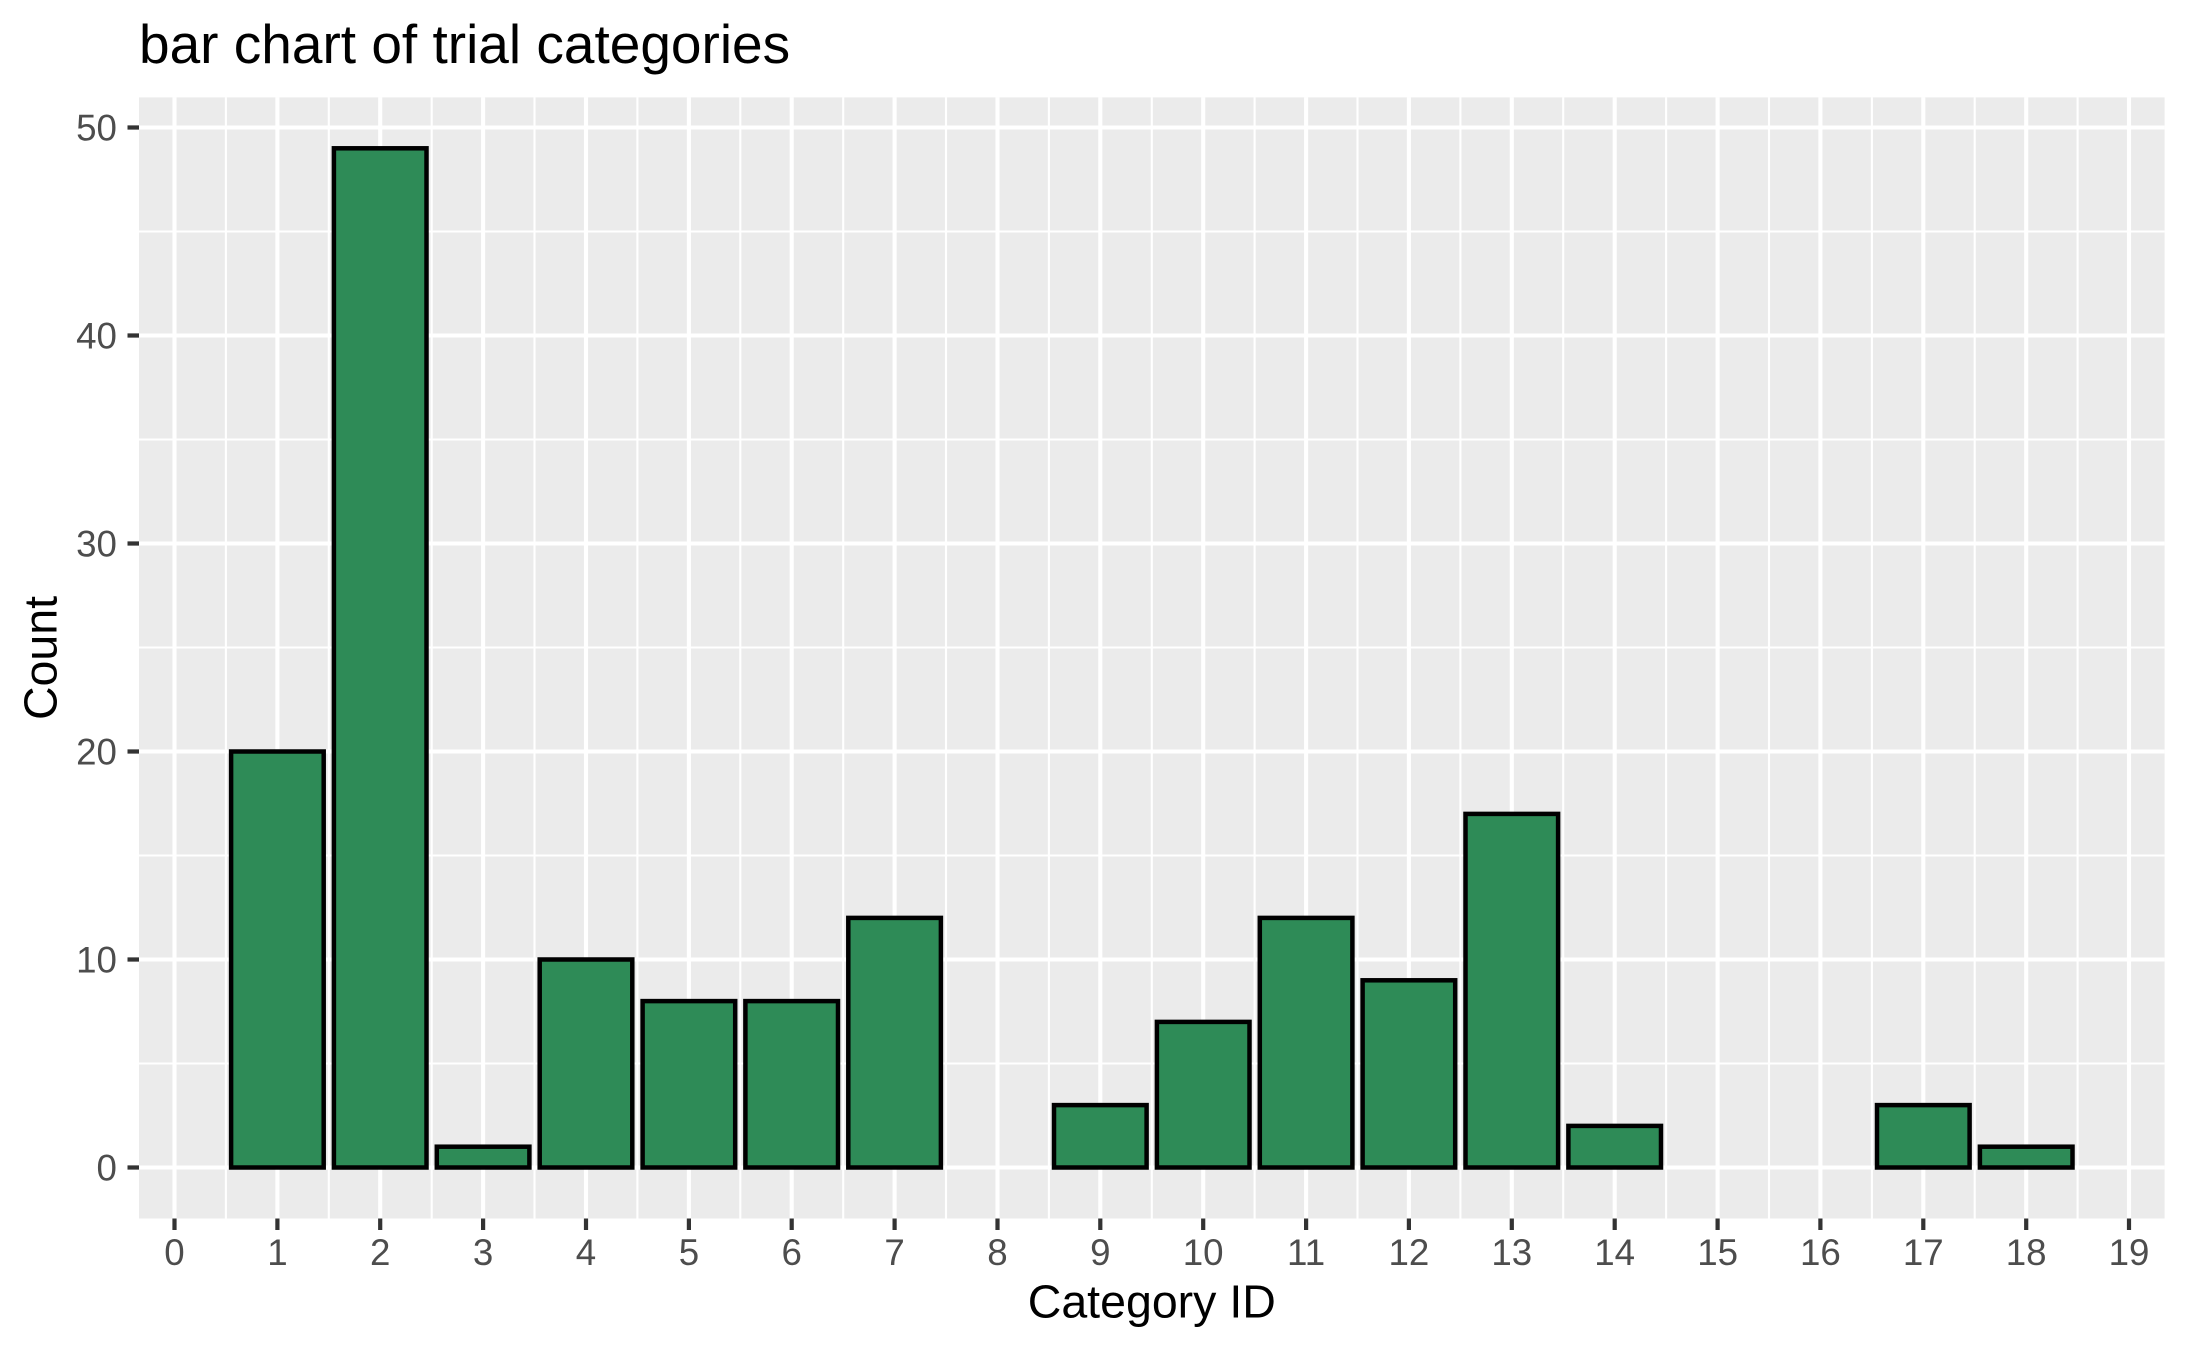 The width and height of the screenshot is (2187, 1350). I want to click on svg-text: 40, so click(96, 336).